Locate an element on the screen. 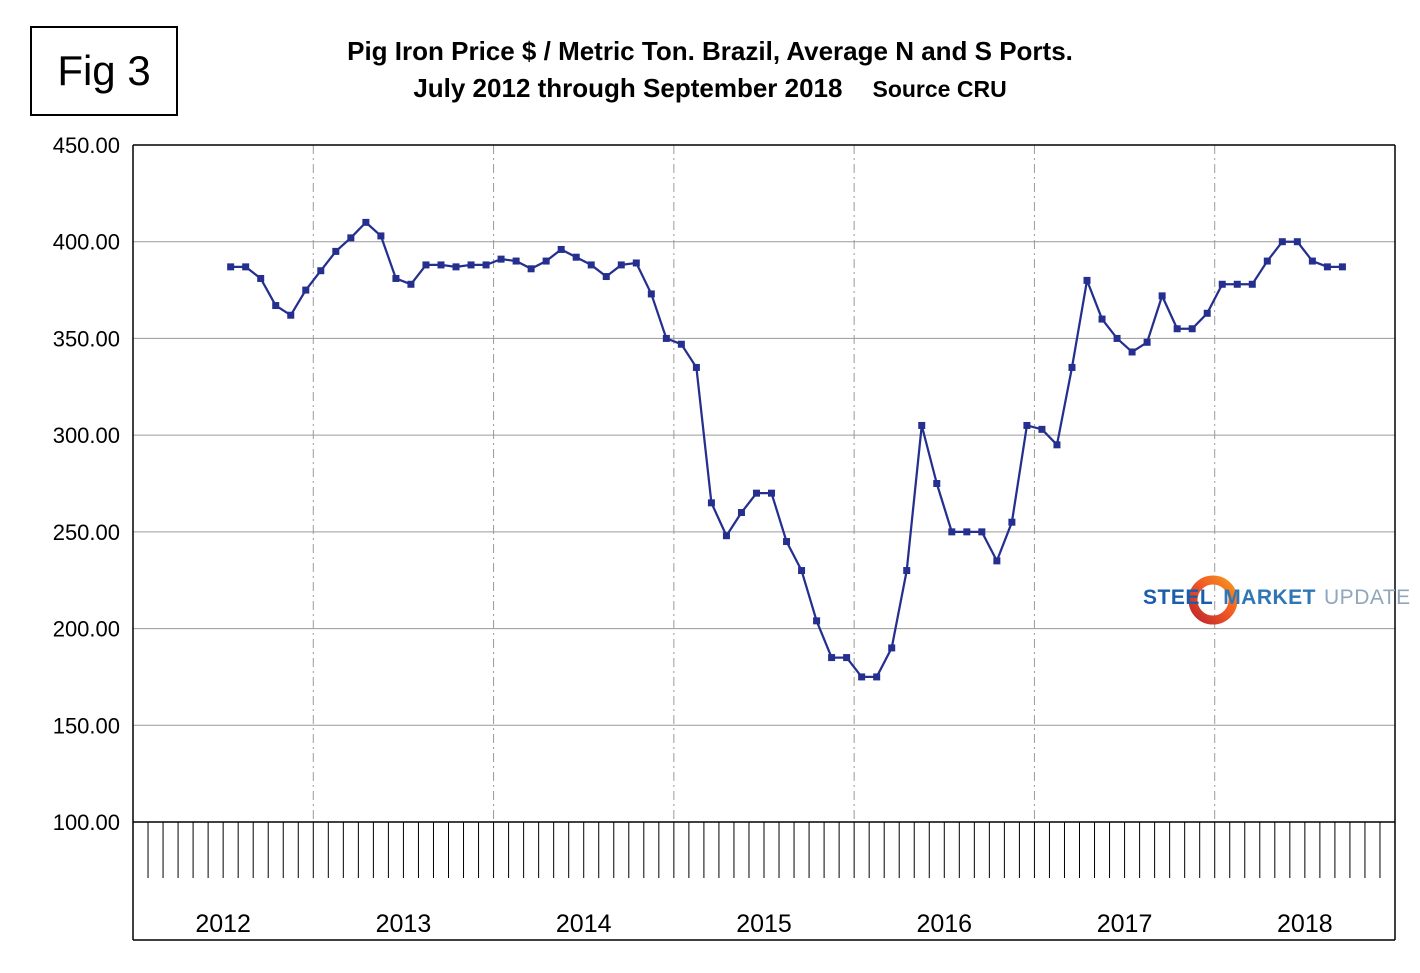 The image size is (1420, 973). logo-word-steel: STEEL is located at coordinates (1178, 597).